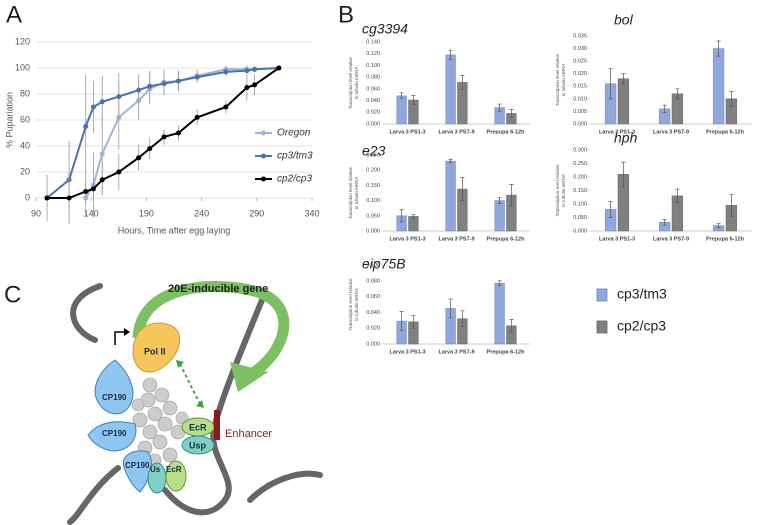  What do you see at coordinates (22, 41) in the screenshot?
I see `y-tick-label: 120` at bounding box center [22, 41].